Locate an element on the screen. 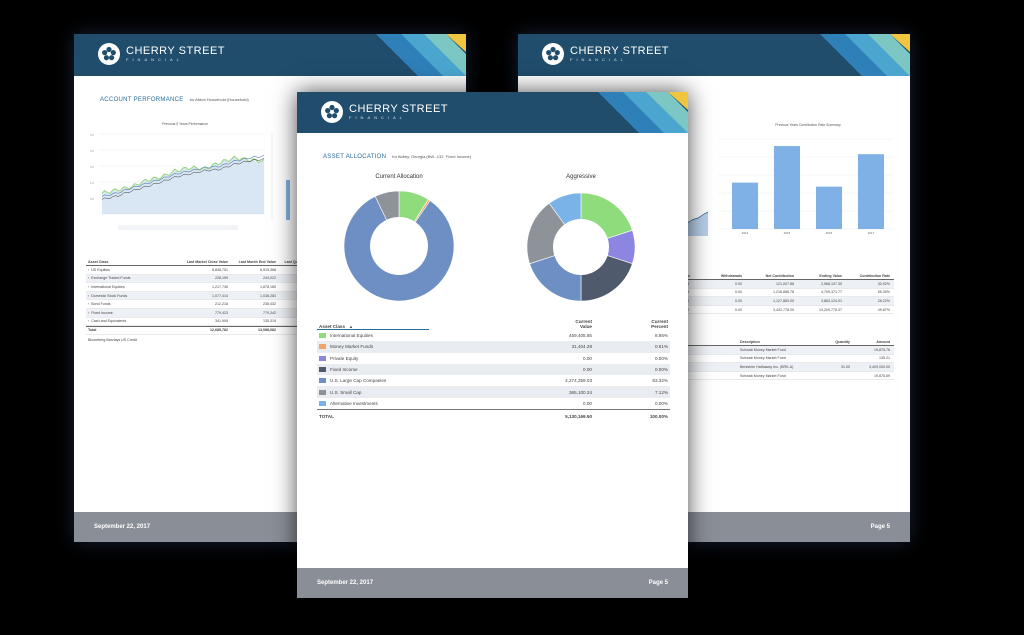 Image resolution: width=1024 pixels, height=635 pixels. total-label: Total is located at coordinates (92, 330).